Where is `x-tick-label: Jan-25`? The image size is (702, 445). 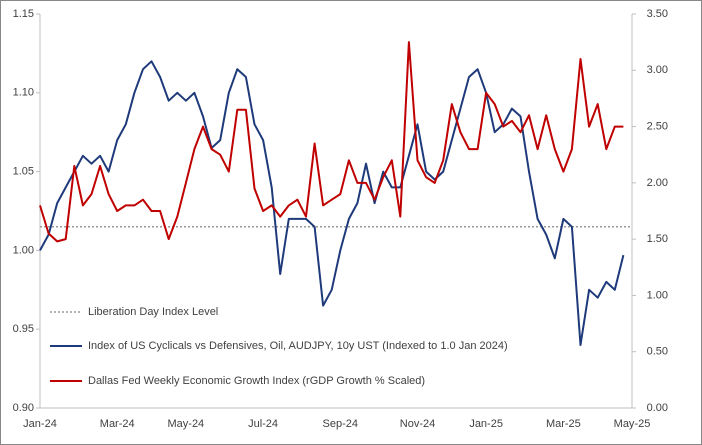
x-tick-label: Jan-25 is located at coordinates (486, 424).